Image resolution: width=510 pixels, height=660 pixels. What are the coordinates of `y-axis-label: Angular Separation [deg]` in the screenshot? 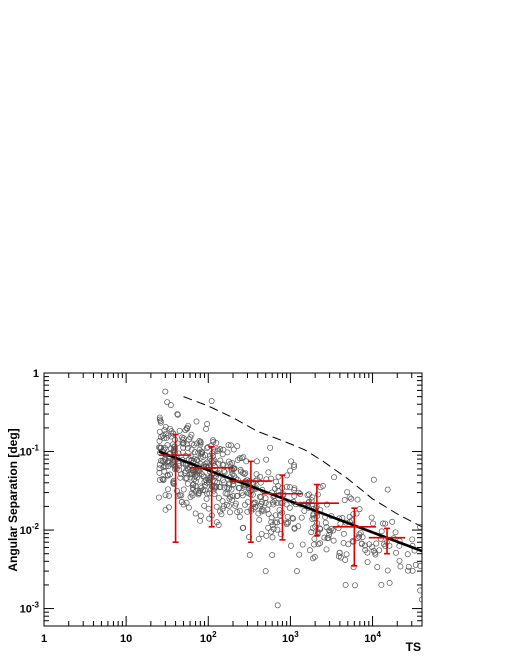 It's located at (13, 499).